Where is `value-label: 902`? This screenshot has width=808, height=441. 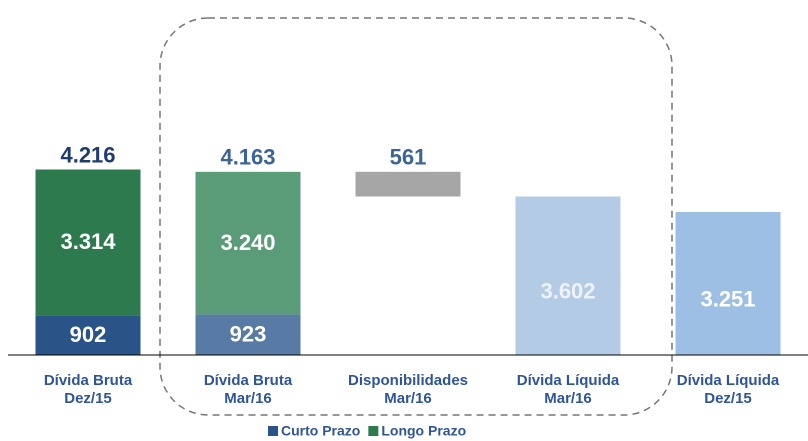 value-label: 902 is located at coordinates (88, 334).